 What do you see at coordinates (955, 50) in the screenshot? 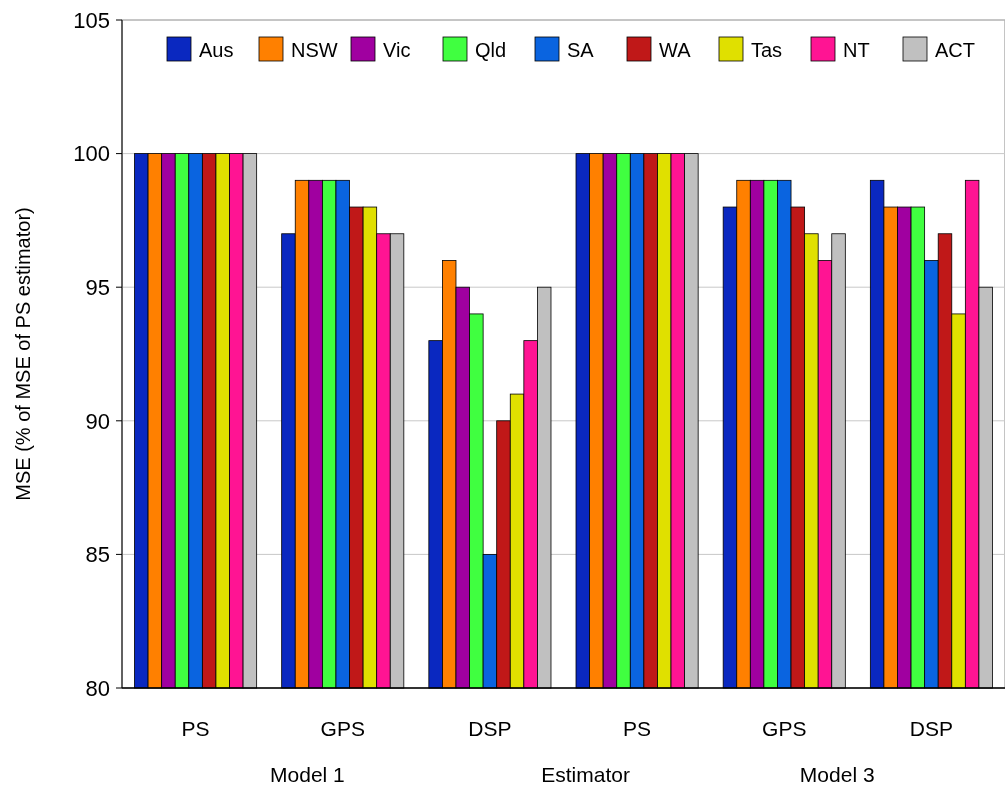
I see `legend-label: ACT` at bounding box center [955, 50].